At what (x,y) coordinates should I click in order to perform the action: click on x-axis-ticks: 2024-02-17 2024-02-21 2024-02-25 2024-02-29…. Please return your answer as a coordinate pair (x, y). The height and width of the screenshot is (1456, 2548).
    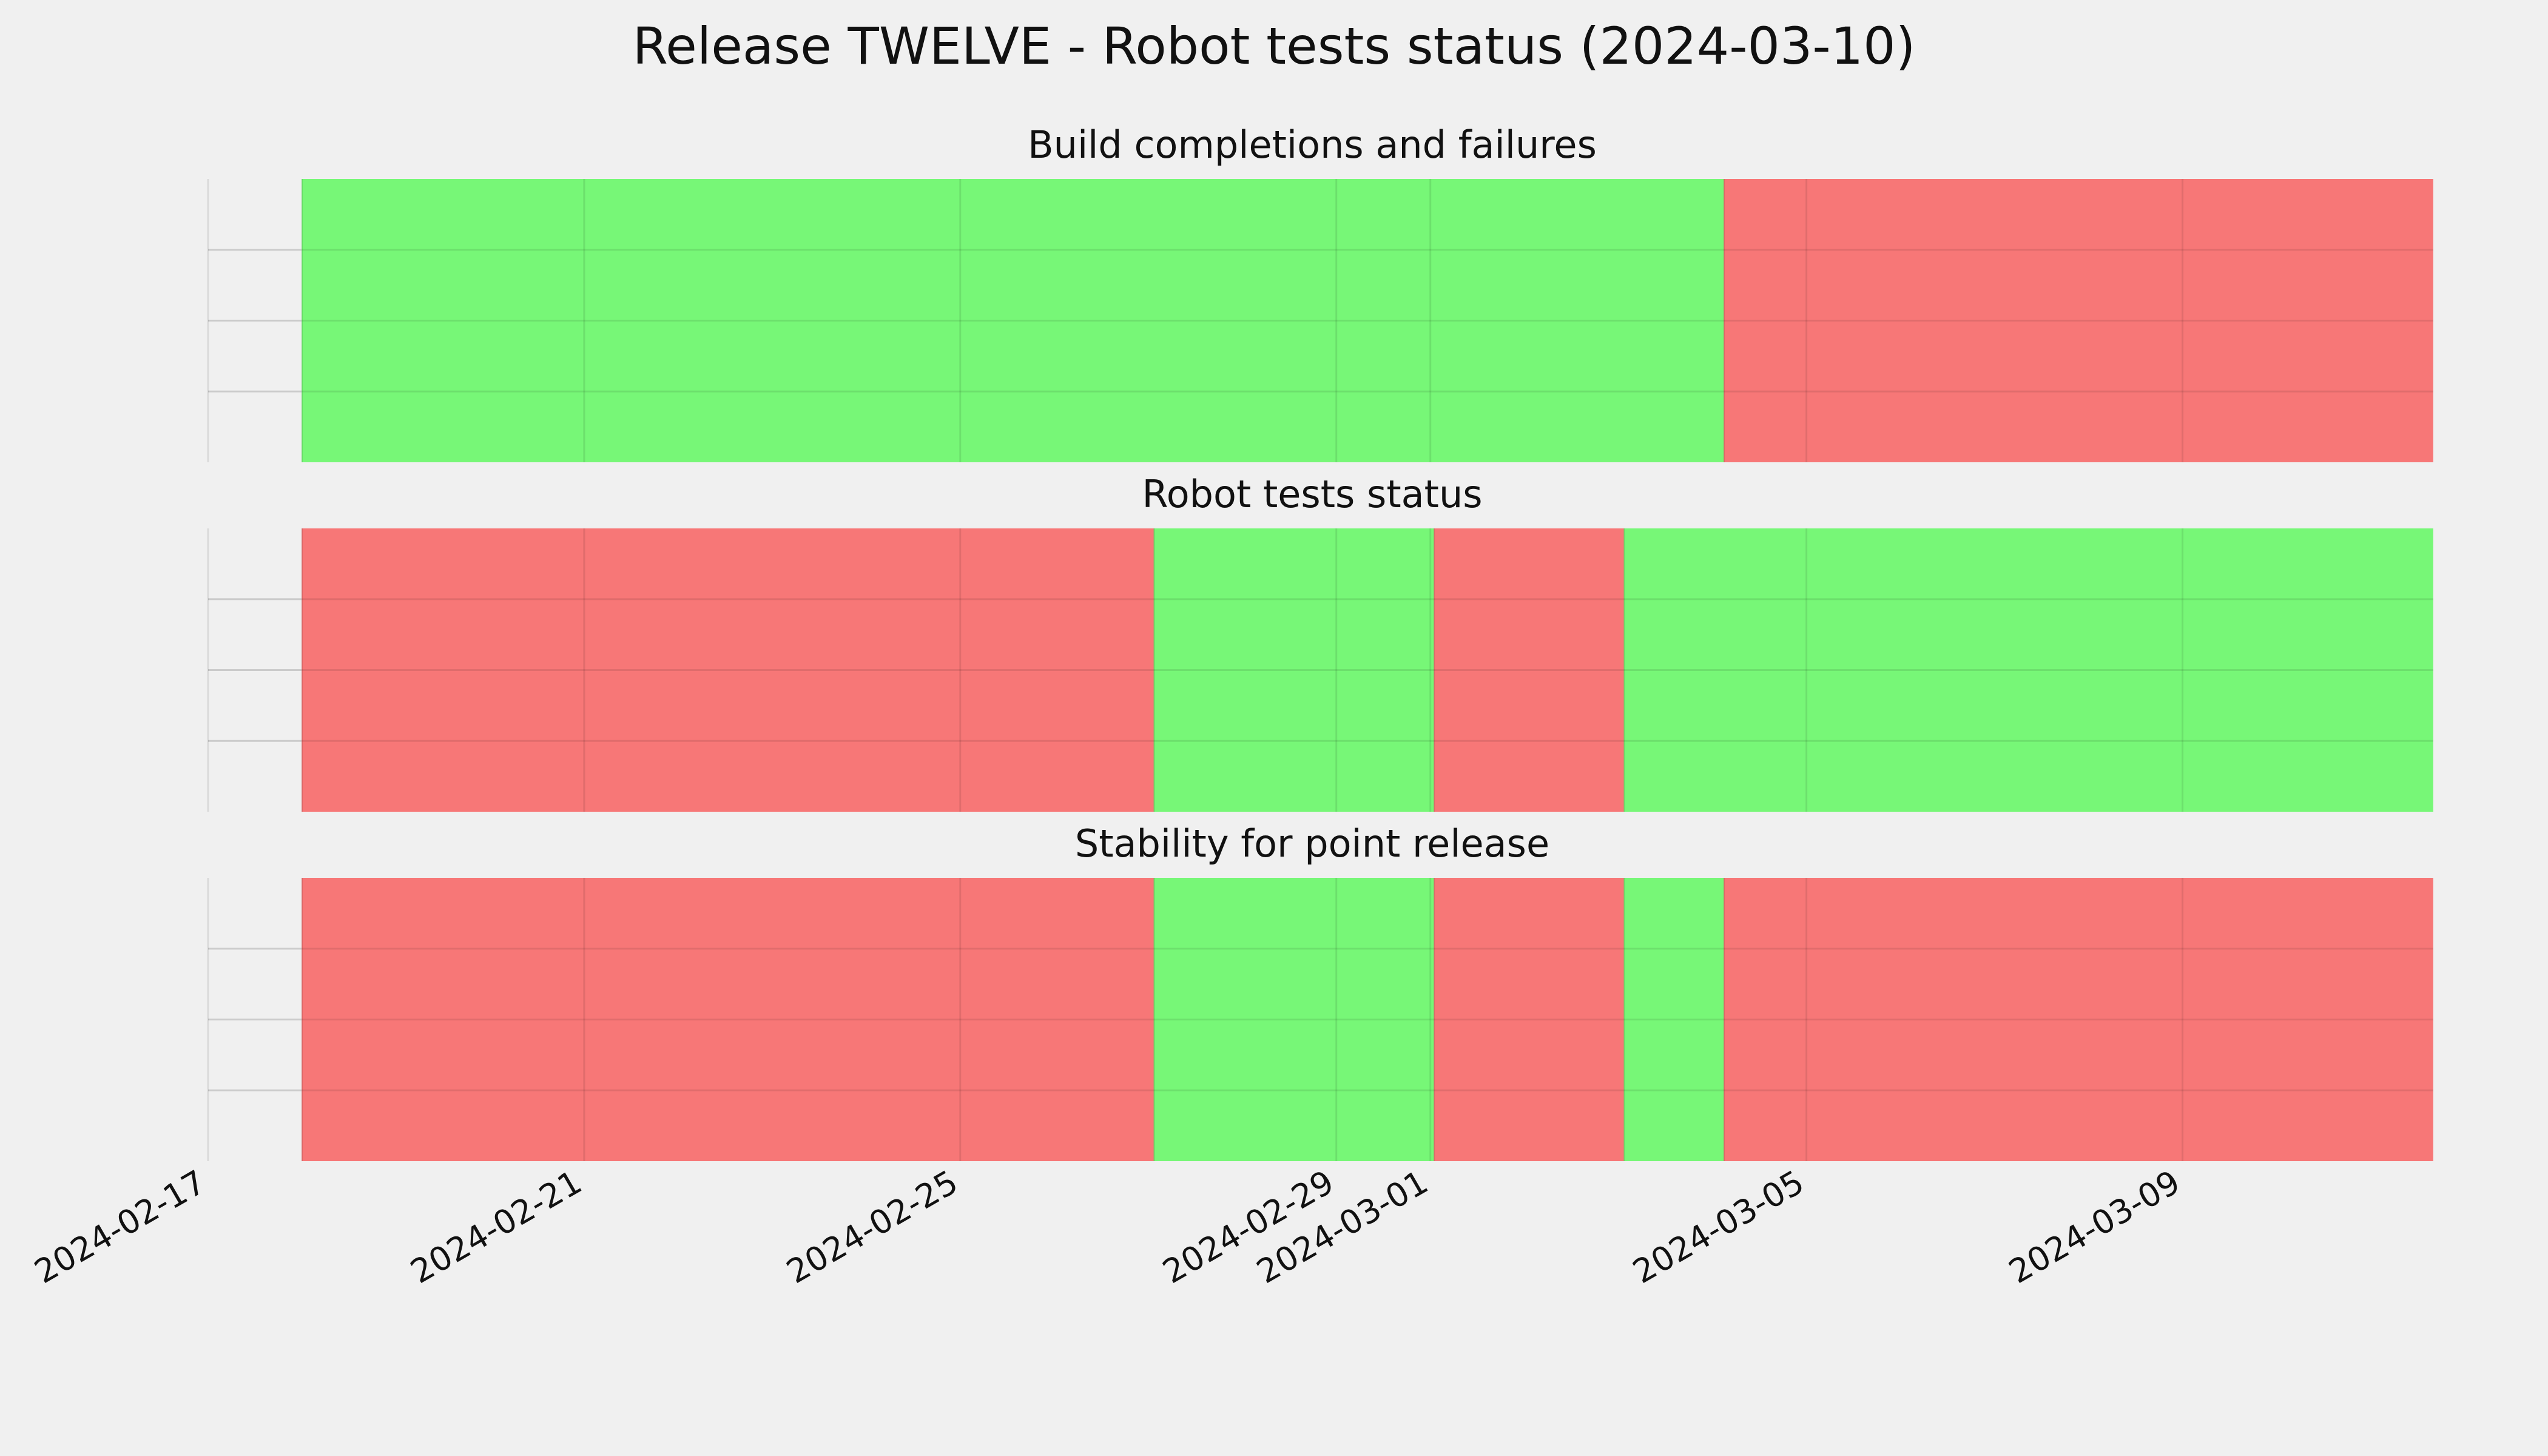
    Looking at the image, I should click on (1107, 1227).